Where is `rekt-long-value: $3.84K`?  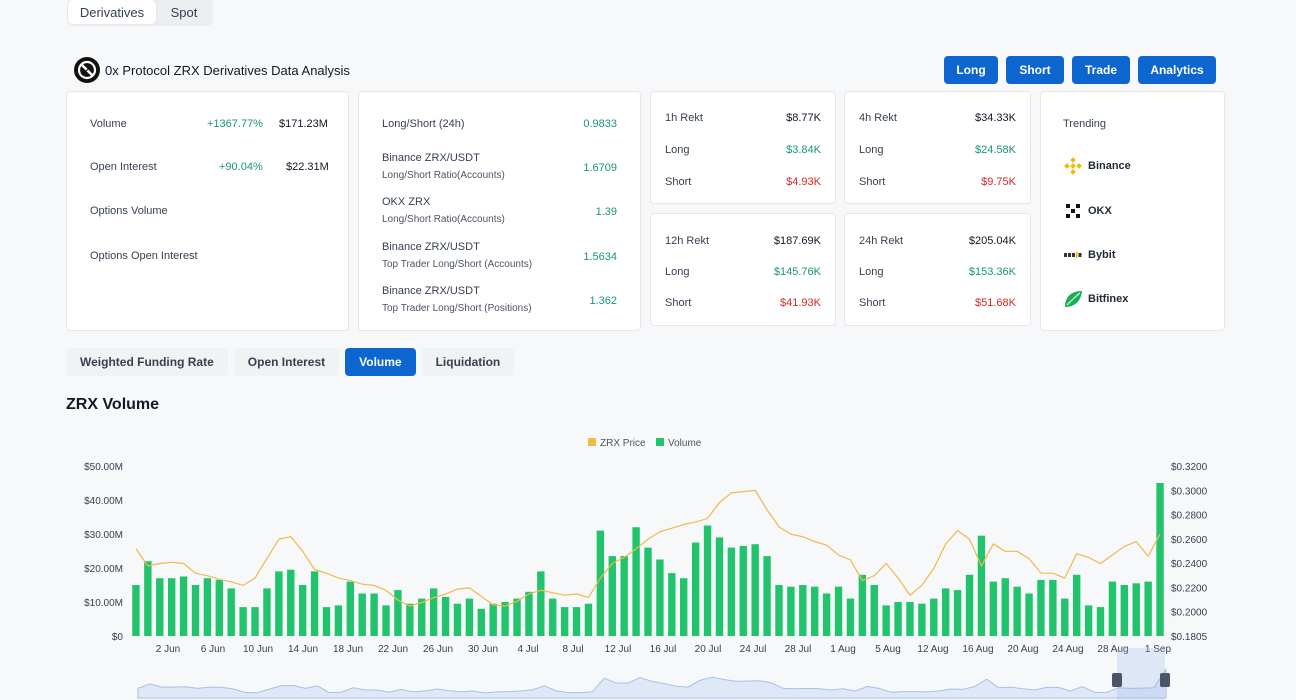 rekt-long-value: $3.84K is located at coordinates (803, 150).